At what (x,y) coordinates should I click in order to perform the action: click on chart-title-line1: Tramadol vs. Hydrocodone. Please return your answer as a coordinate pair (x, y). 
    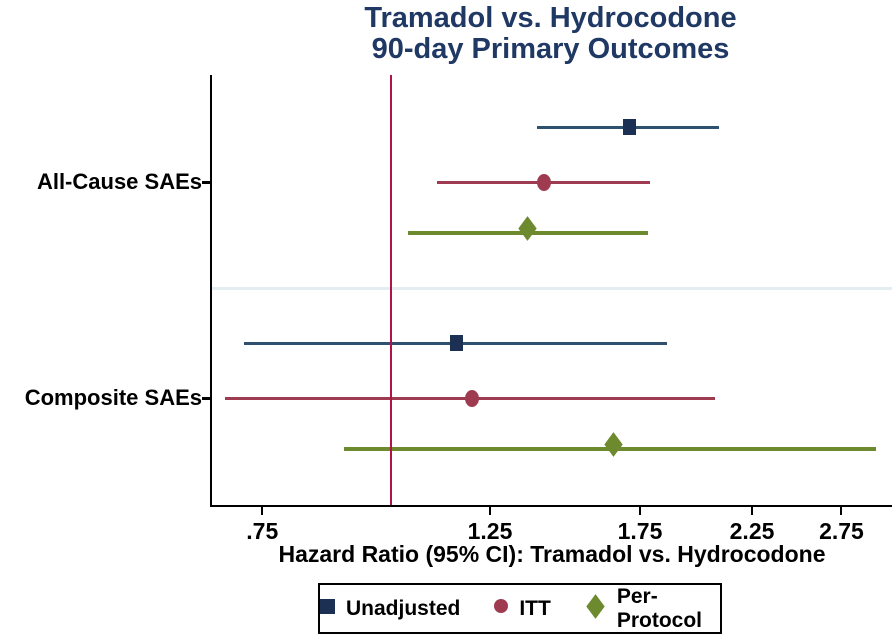
    Looking at the image, I should click on (550, 18).